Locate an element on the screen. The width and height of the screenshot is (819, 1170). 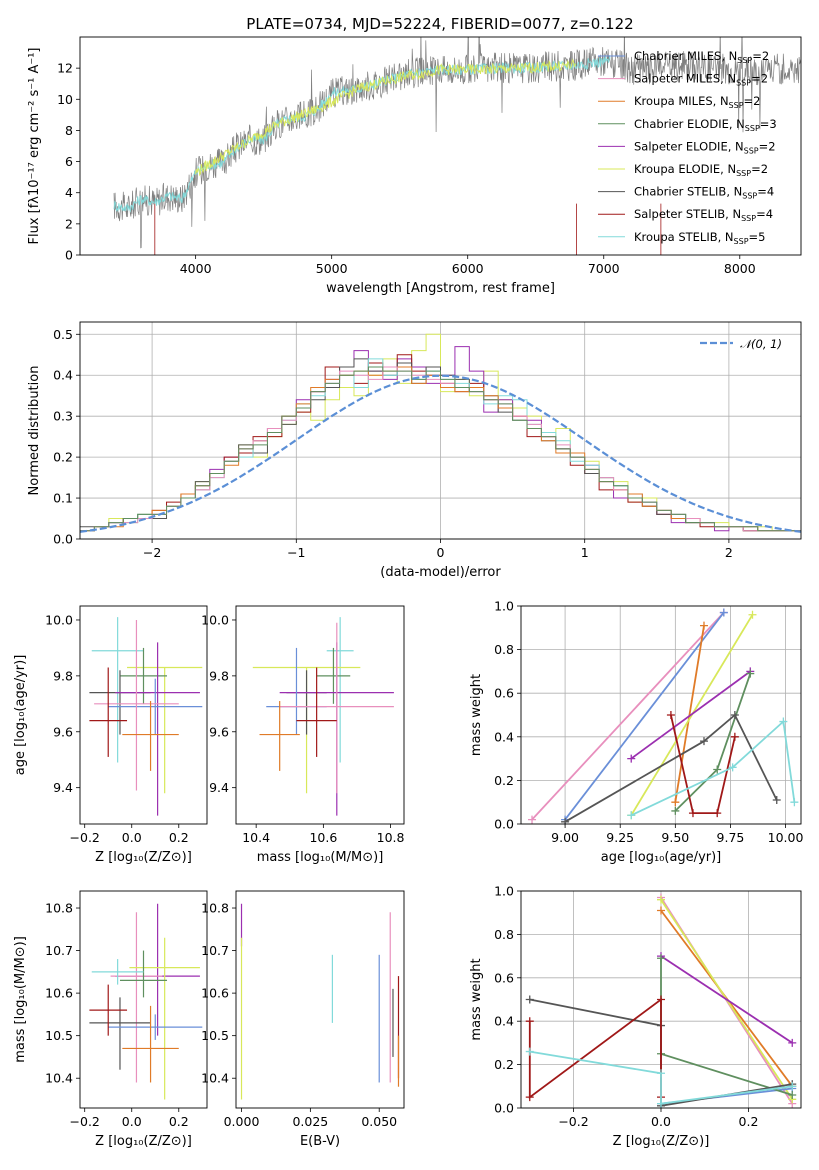
legend-label: Salpeter STELIB, N is located at coordinates (687, 214).